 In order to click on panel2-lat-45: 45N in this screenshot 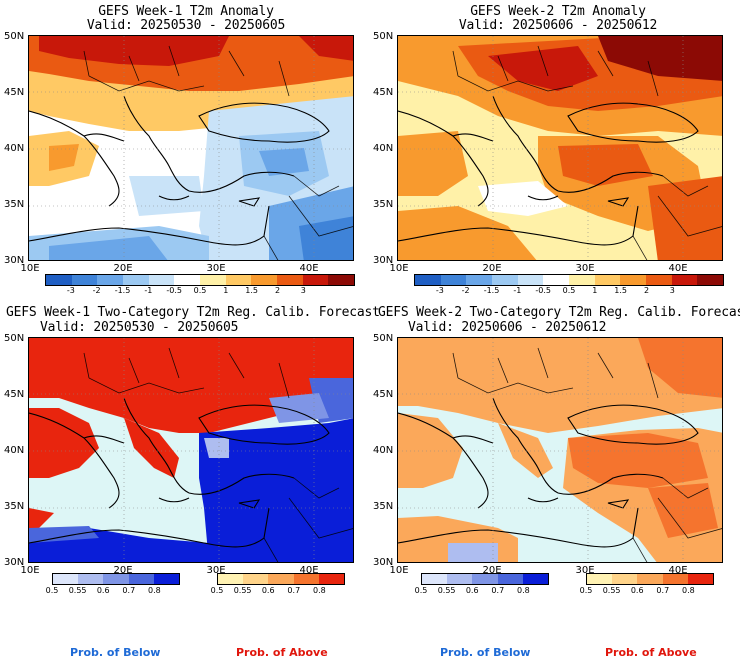, I will do `click(383, 92)`.